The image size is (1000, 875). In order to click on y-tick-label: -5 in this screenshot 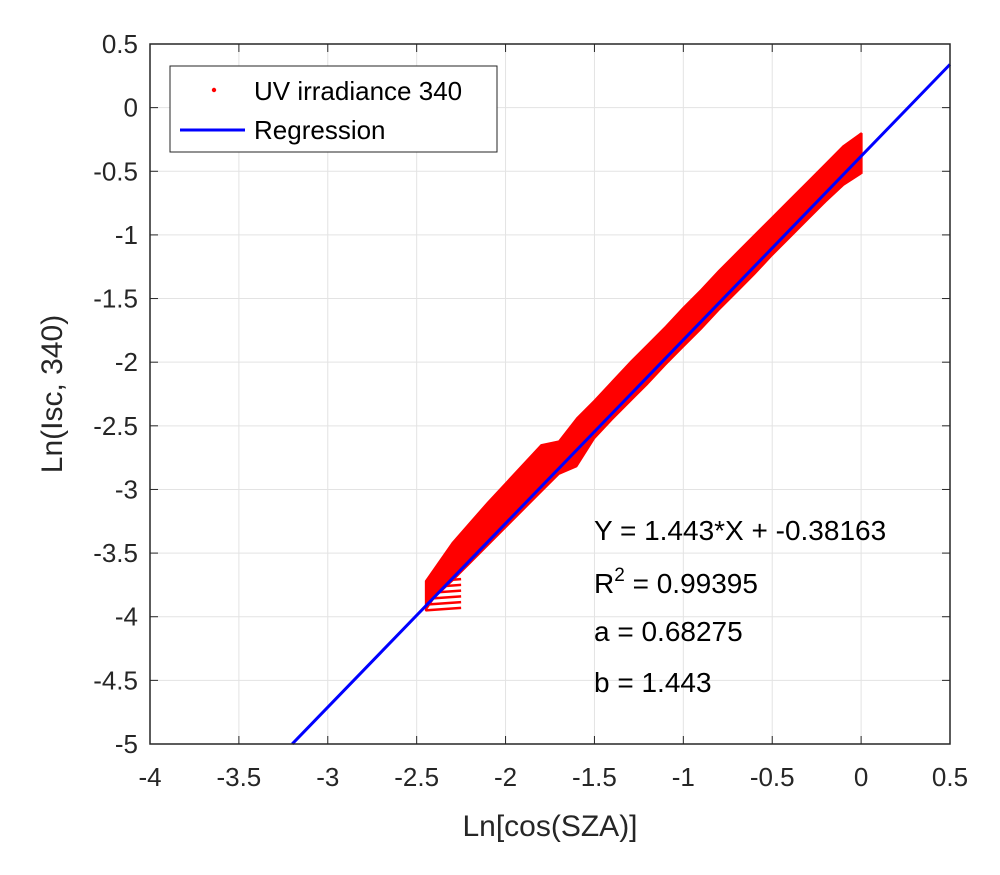, I will do `click(126, 744)`.